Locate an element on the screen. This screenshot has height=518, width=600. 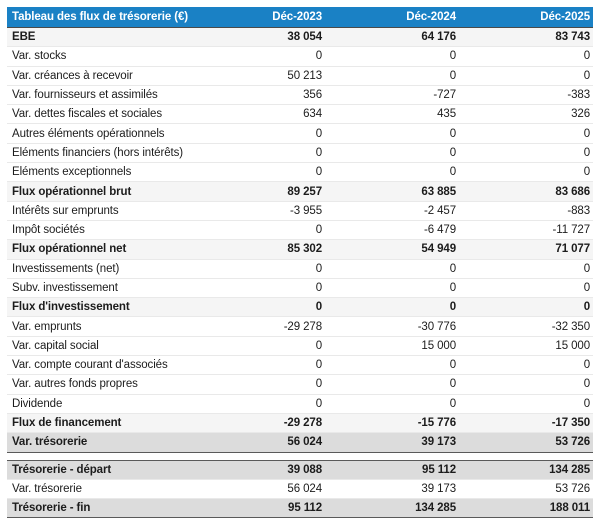
row-label: Eléments exceptionnels is located at coordinates (99, 172).